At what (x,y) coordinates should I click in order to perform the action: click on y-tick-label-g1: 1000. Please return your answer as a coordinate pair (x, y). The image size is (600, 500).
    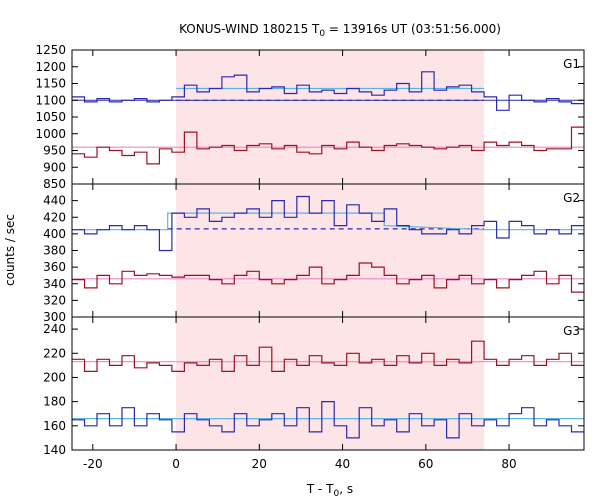
    Looking at the image, I should click on (50, 134).